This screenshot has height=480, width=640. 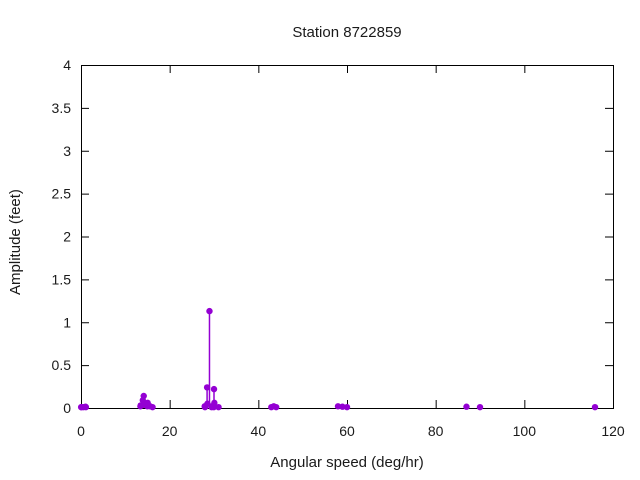 What do you see at coordinates (67, 65) in the screenshot?
I see `y-tick-label: 4` at bounding box center [67, 65].